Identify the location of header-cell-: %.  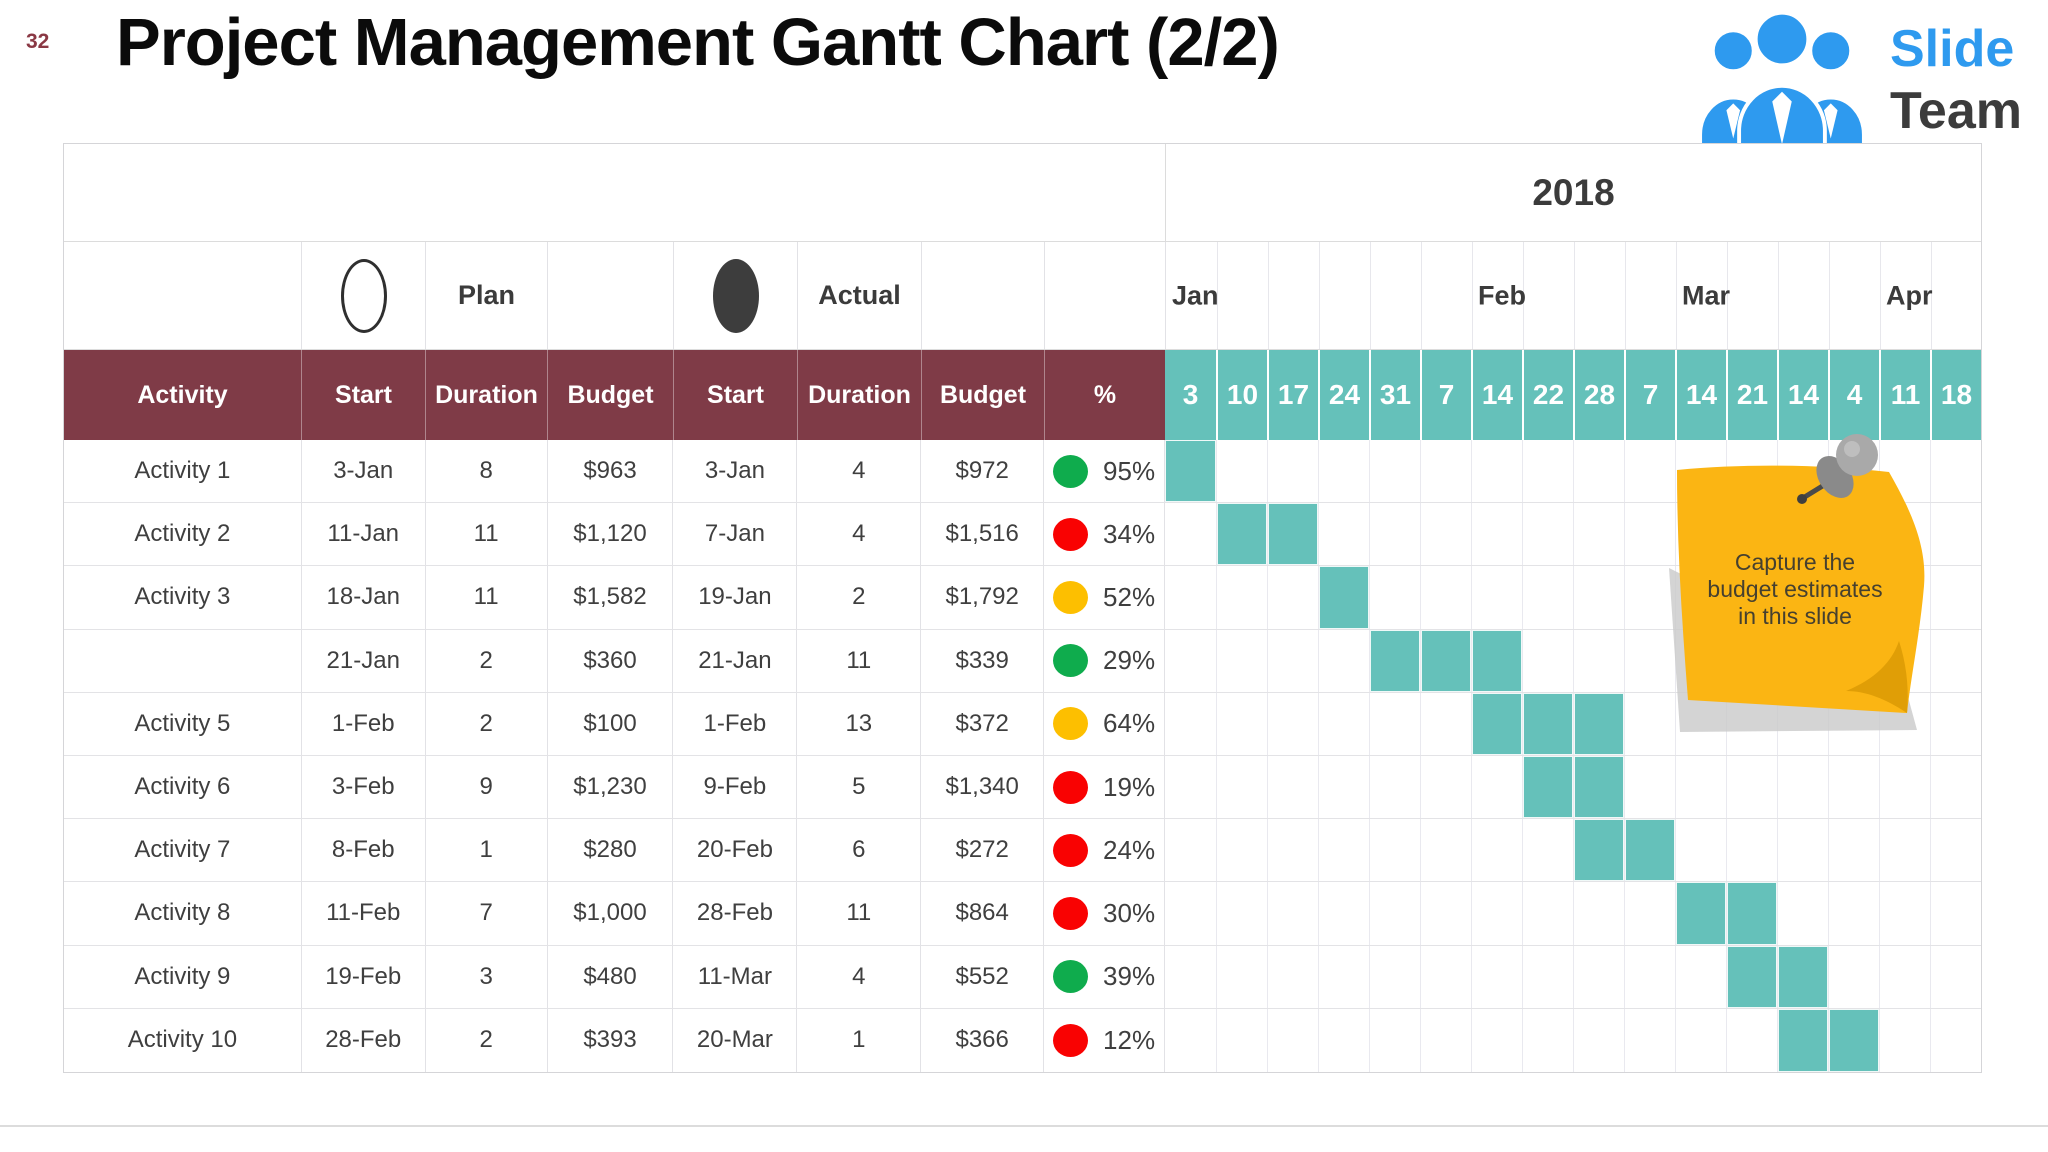
(1104, 395).